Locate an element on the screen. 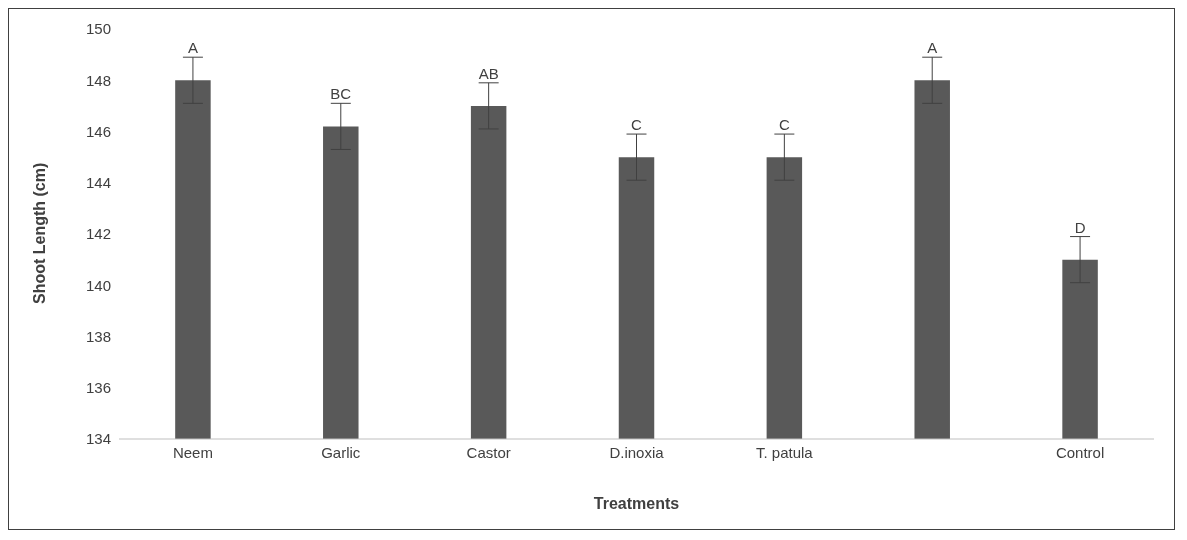  data-label: AB is located at coordinates (488, 73).